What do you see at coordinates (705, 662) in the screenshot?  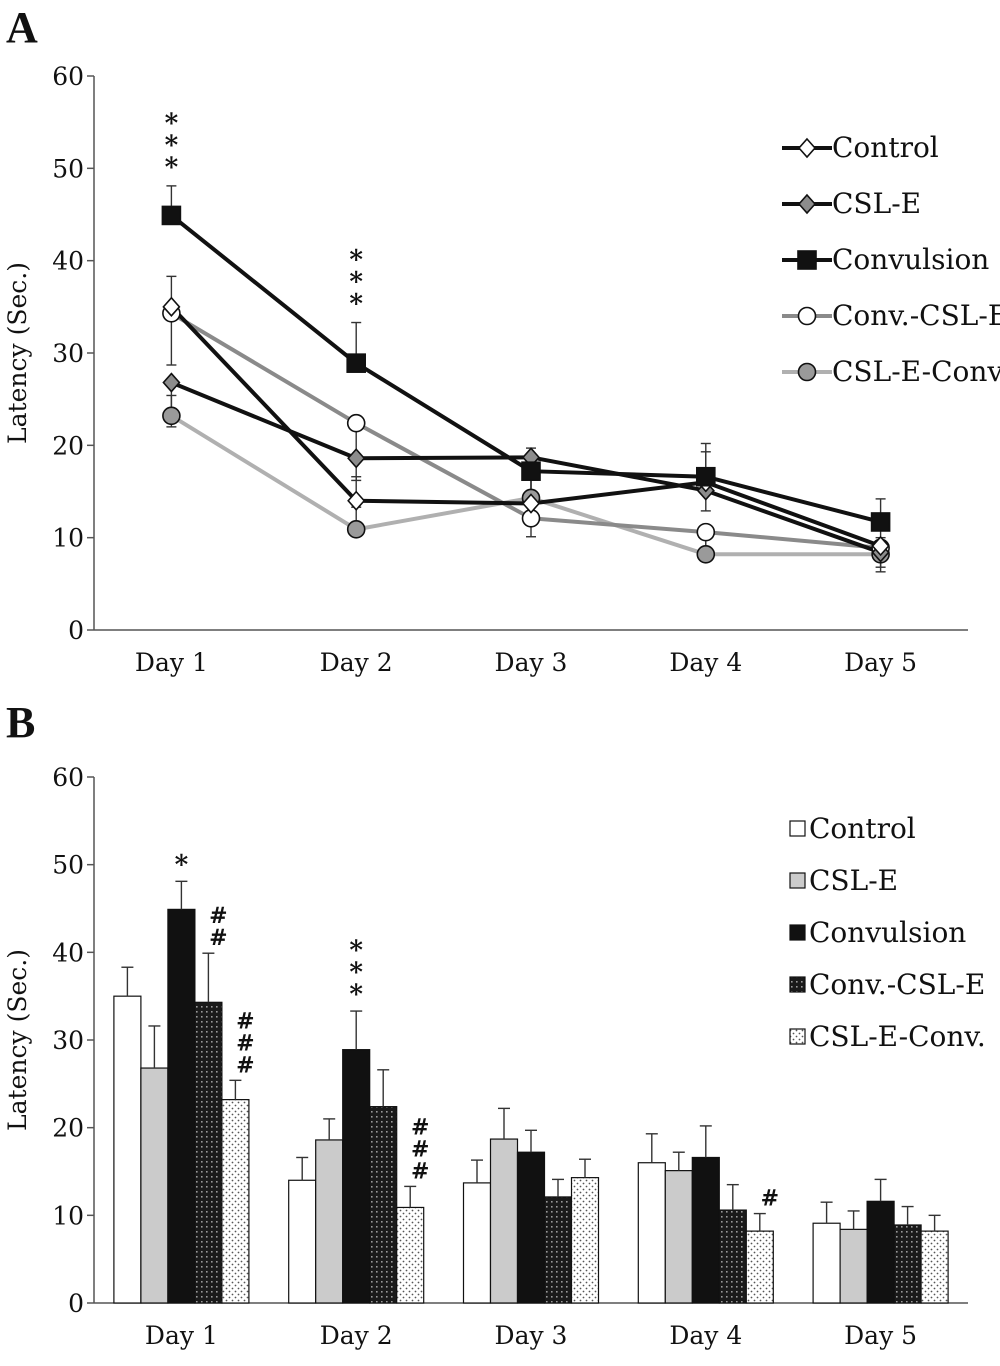 I see `panel-a-x-tick-label: Day 4` at bounding box center [705, 662].